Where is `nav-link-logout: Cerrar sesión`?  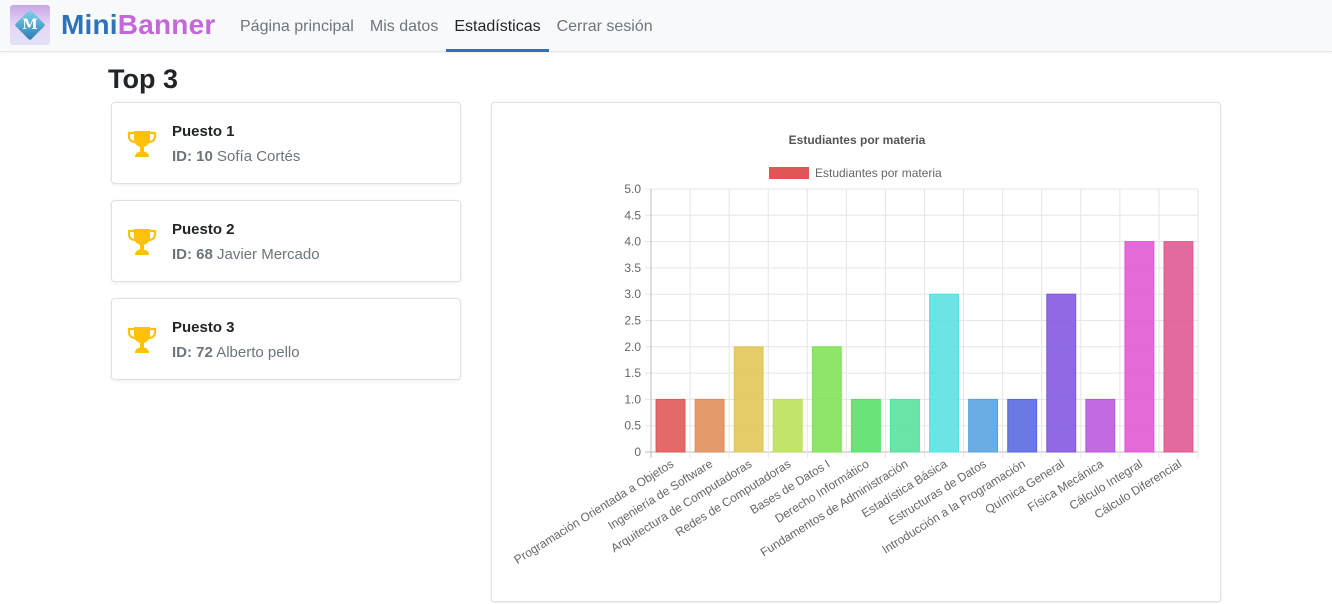 nav-link-logout: Cerrar sesión is located at coordinates (604, 26).